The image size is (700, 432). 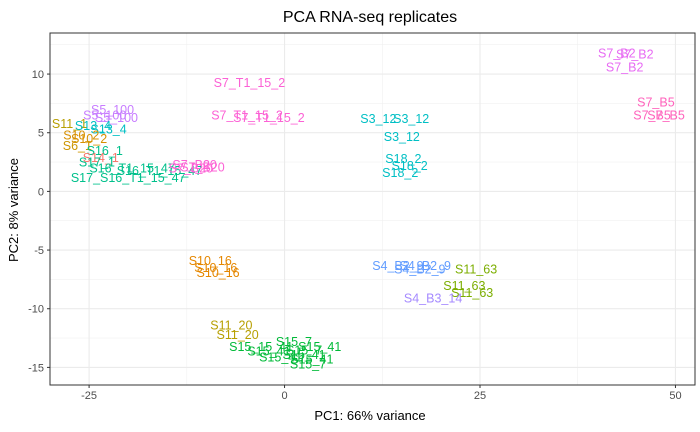 What do you see at coordinates (69, 124) in the screenshot?
I see `point-label: S11_1` at bounding box center [69, 124].